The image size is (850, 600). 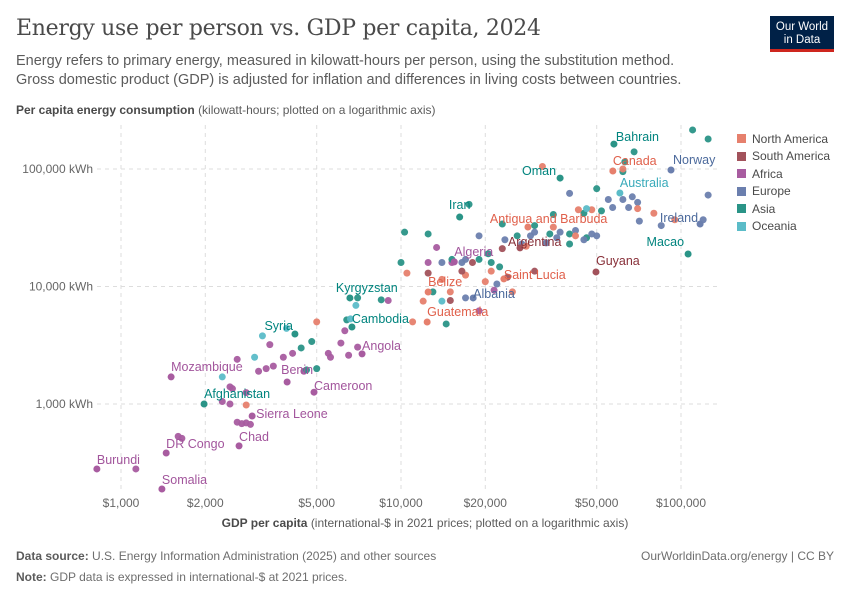 I want to click on legend-item: Europe, so click(x=783, y=192).